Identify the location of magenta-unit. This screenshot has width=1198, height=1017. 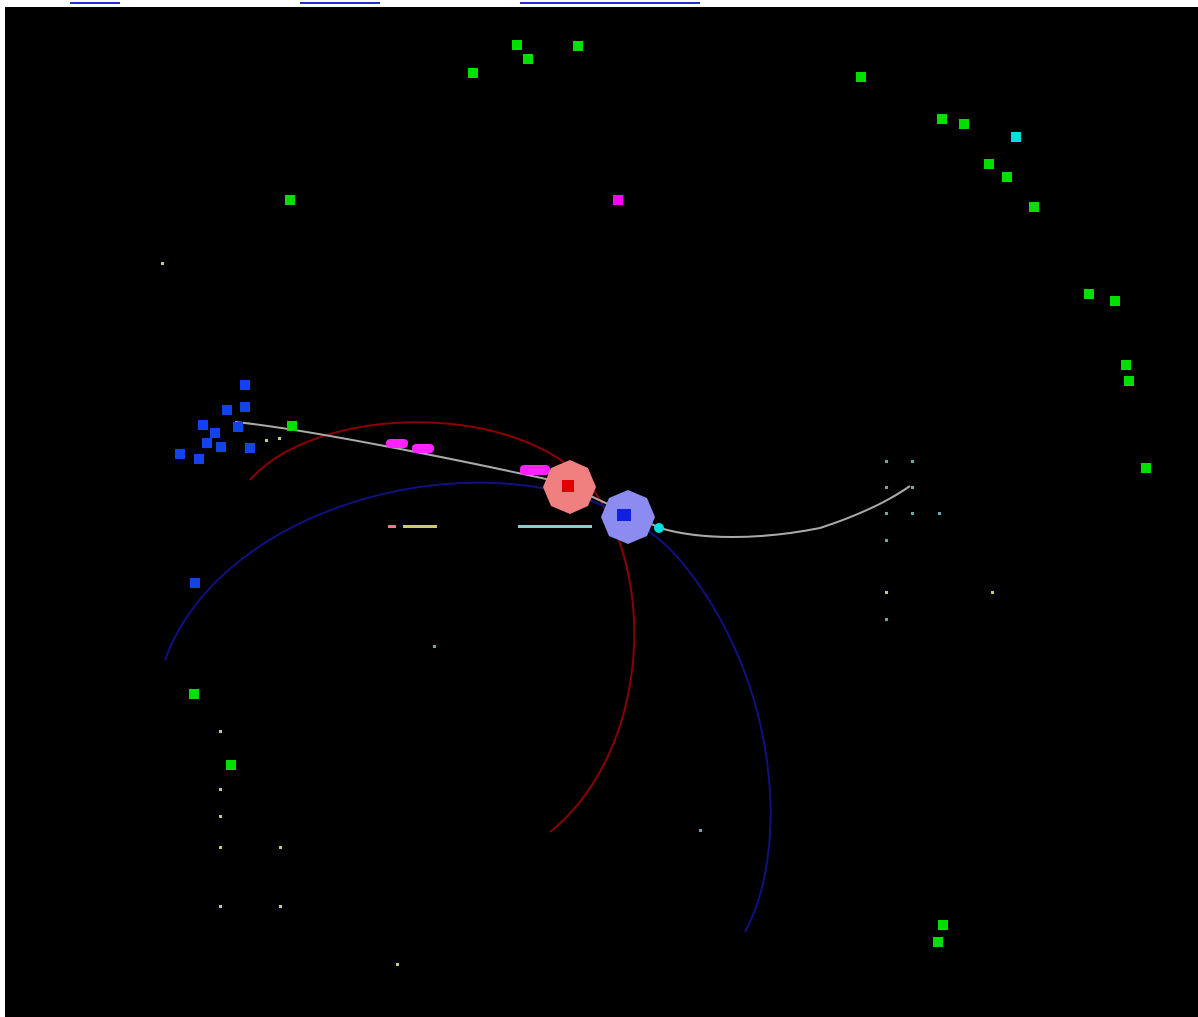
(618, 200).